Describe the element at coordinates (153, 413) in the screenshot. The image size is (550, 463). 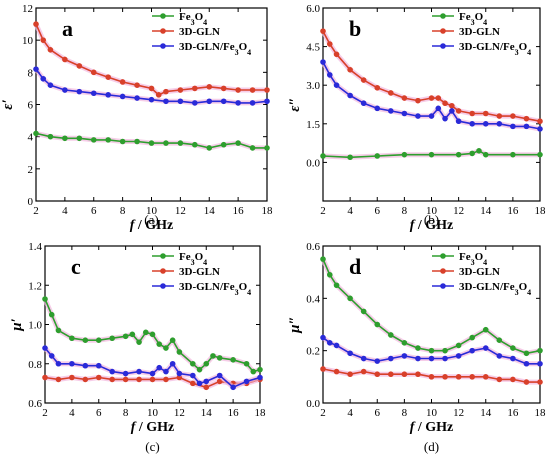
I see `x-tick-label: 10` at that location.